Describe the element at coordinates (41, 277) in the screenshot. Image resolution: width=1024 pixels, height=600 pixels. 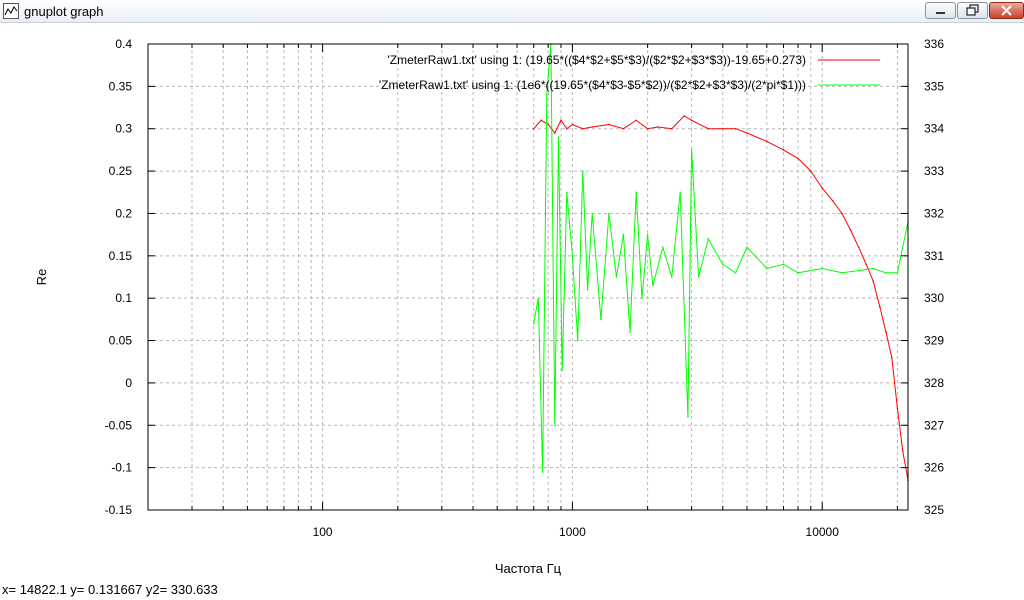
I see `y-axis-label: Re` at that location.